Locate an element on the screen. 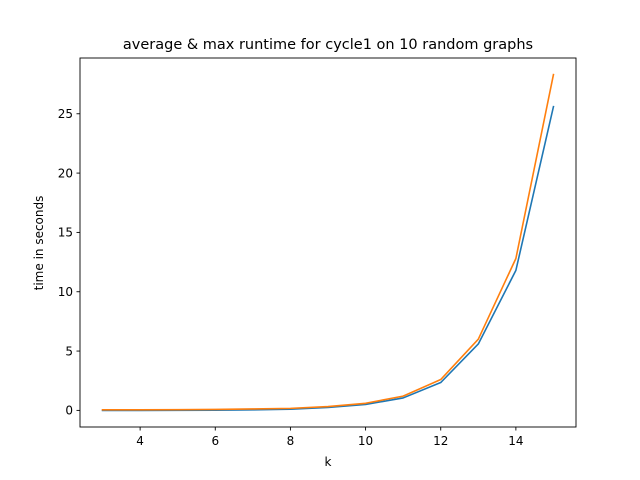 This screenshot has width=640, height=480. y-axis-label: time in seconds is located at coordinates (39, 243).